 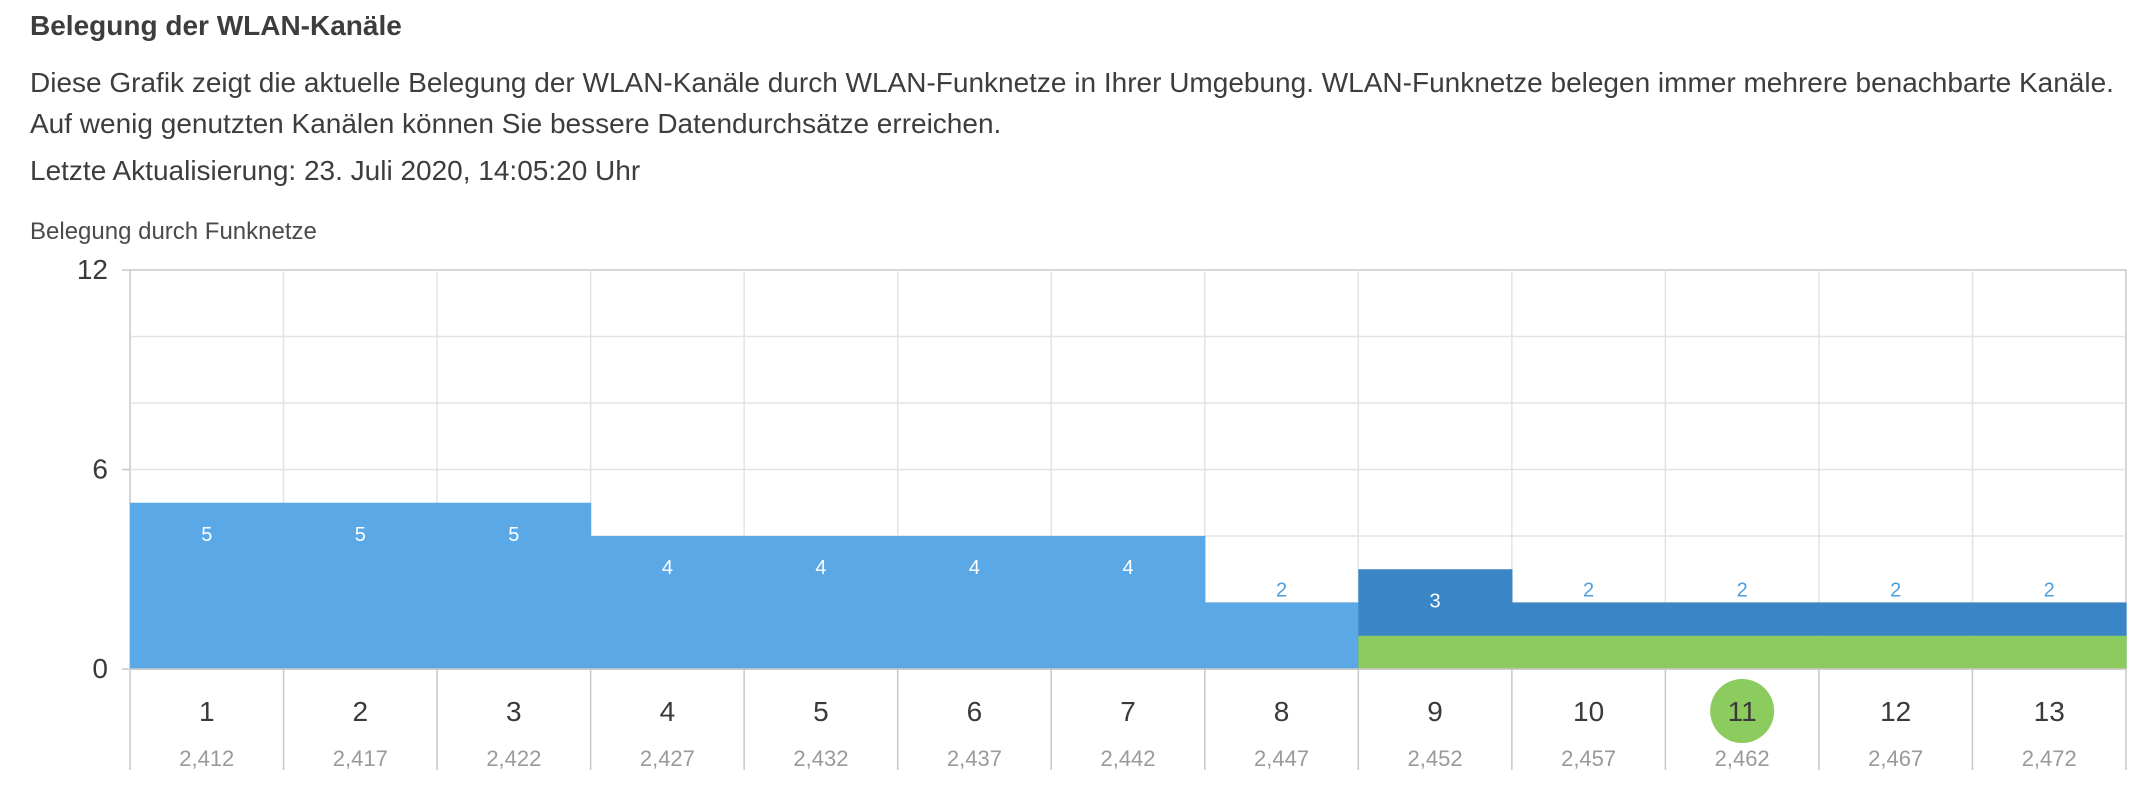 I want to click on x-frequency-label: 2,472, so click(x=2049, y=758).